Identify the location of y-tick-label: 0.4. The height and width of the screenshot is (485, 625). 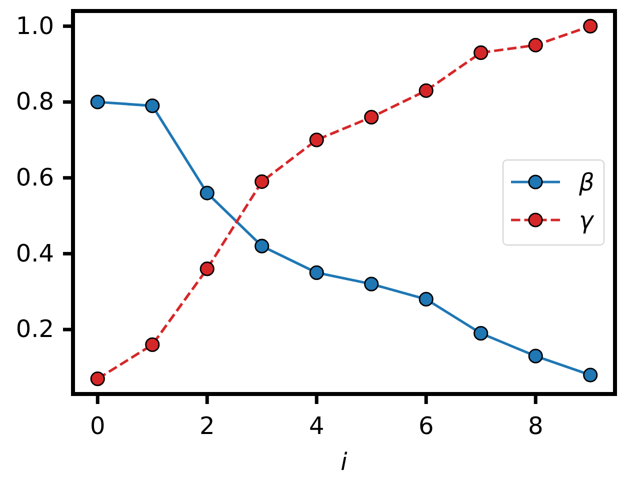
(35, 253).